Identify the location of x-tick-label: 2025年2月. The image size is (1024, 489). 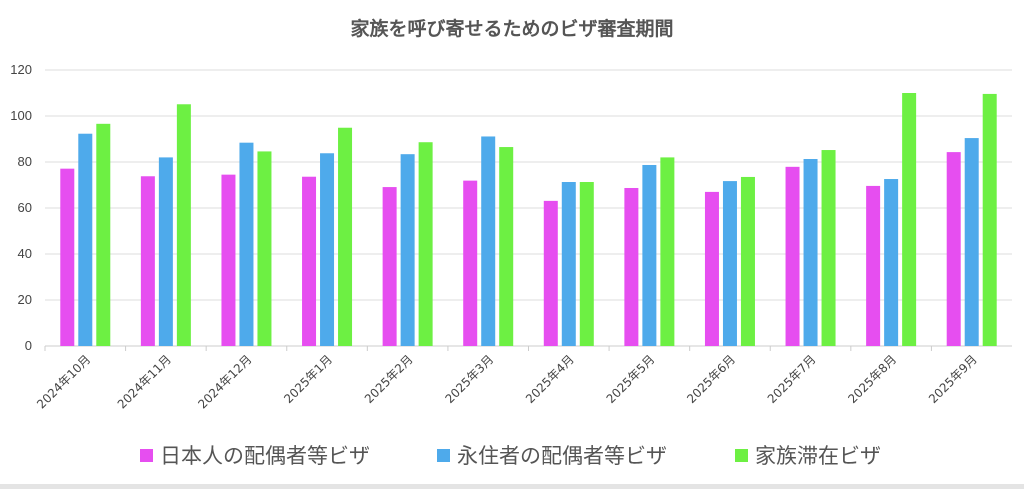
(389, 379).